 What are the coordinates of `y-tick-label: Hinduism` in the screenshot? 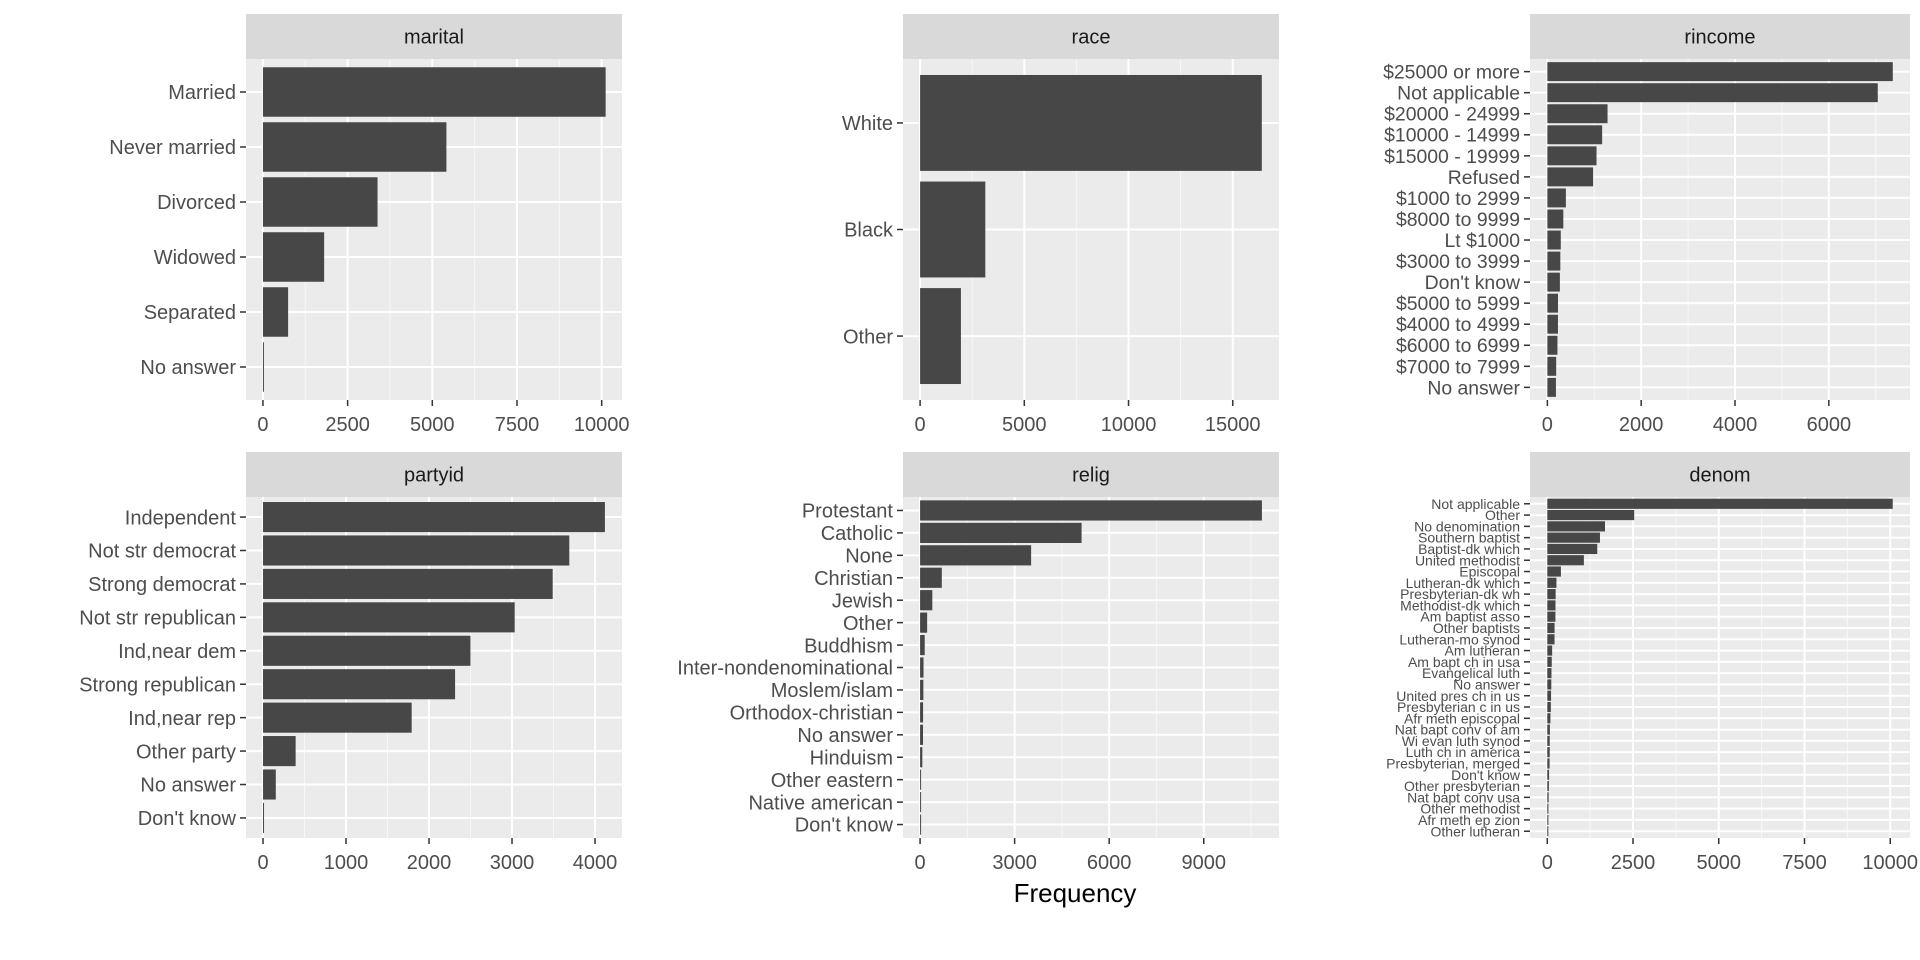 It's located at (851, 758).